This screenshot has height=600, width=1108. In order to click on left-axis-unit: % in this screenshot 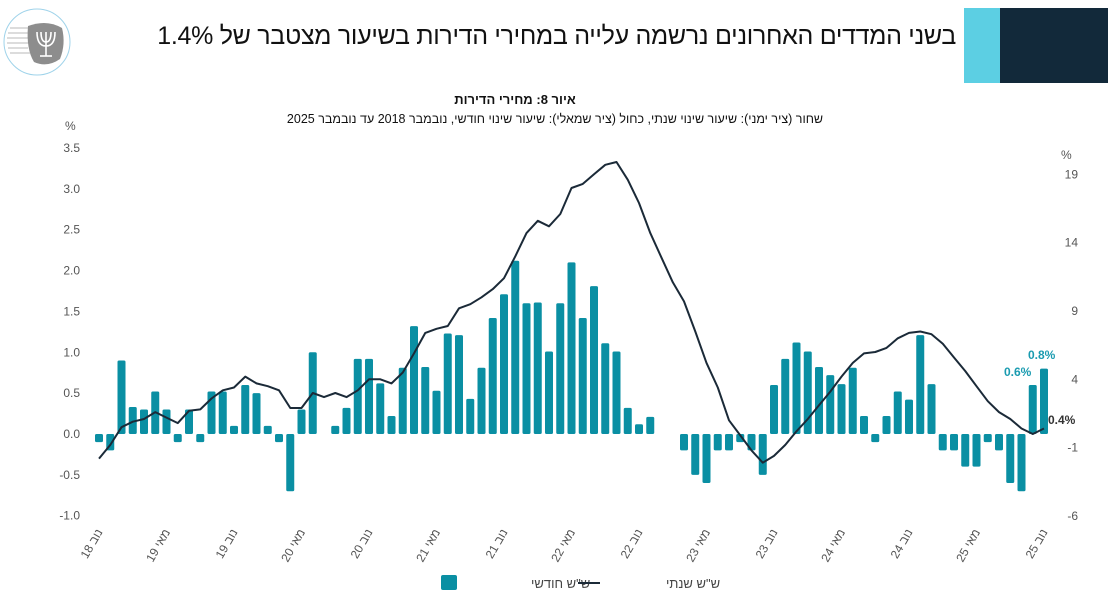, I will do `click(70, 126)`.